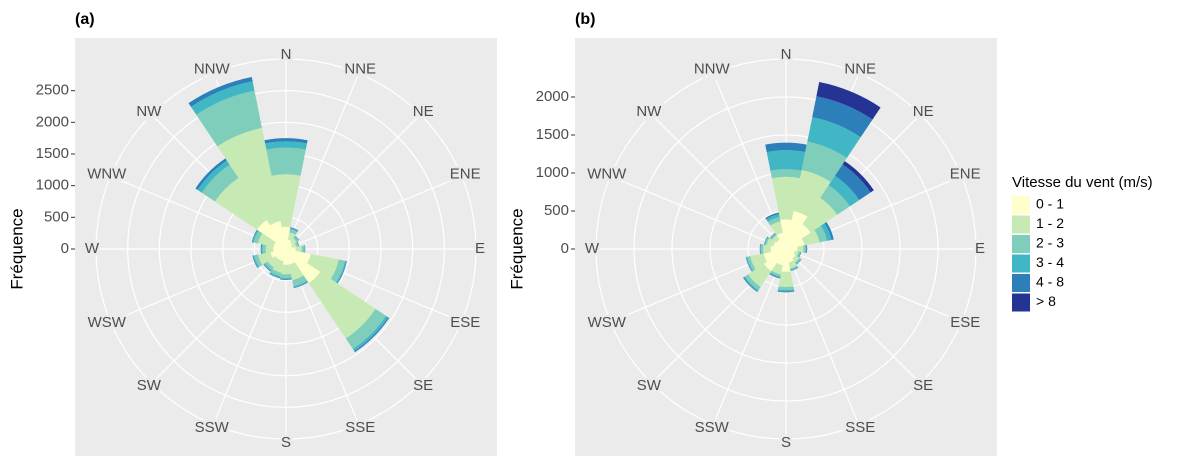 Image resolution: width=1186 pixels, height=456 pixels. What do you see at coordinates (1050, 243) in the screenshot?
I see `legend-label: 2 - 3` at bounding box center [1050, 243].